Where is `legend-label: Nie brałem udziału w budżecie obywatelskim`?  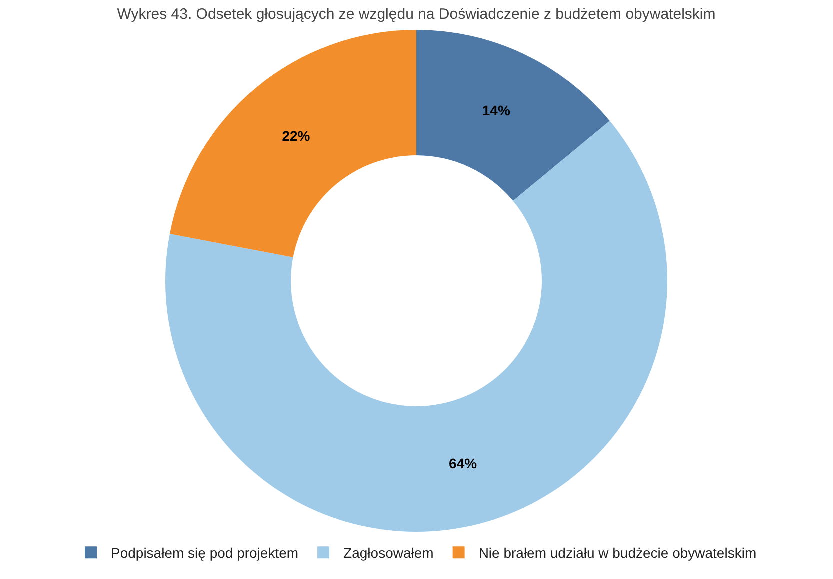
legend-label: Nie brałem udziału w budżecie obywatelskim is located at coordinates (617, 553).